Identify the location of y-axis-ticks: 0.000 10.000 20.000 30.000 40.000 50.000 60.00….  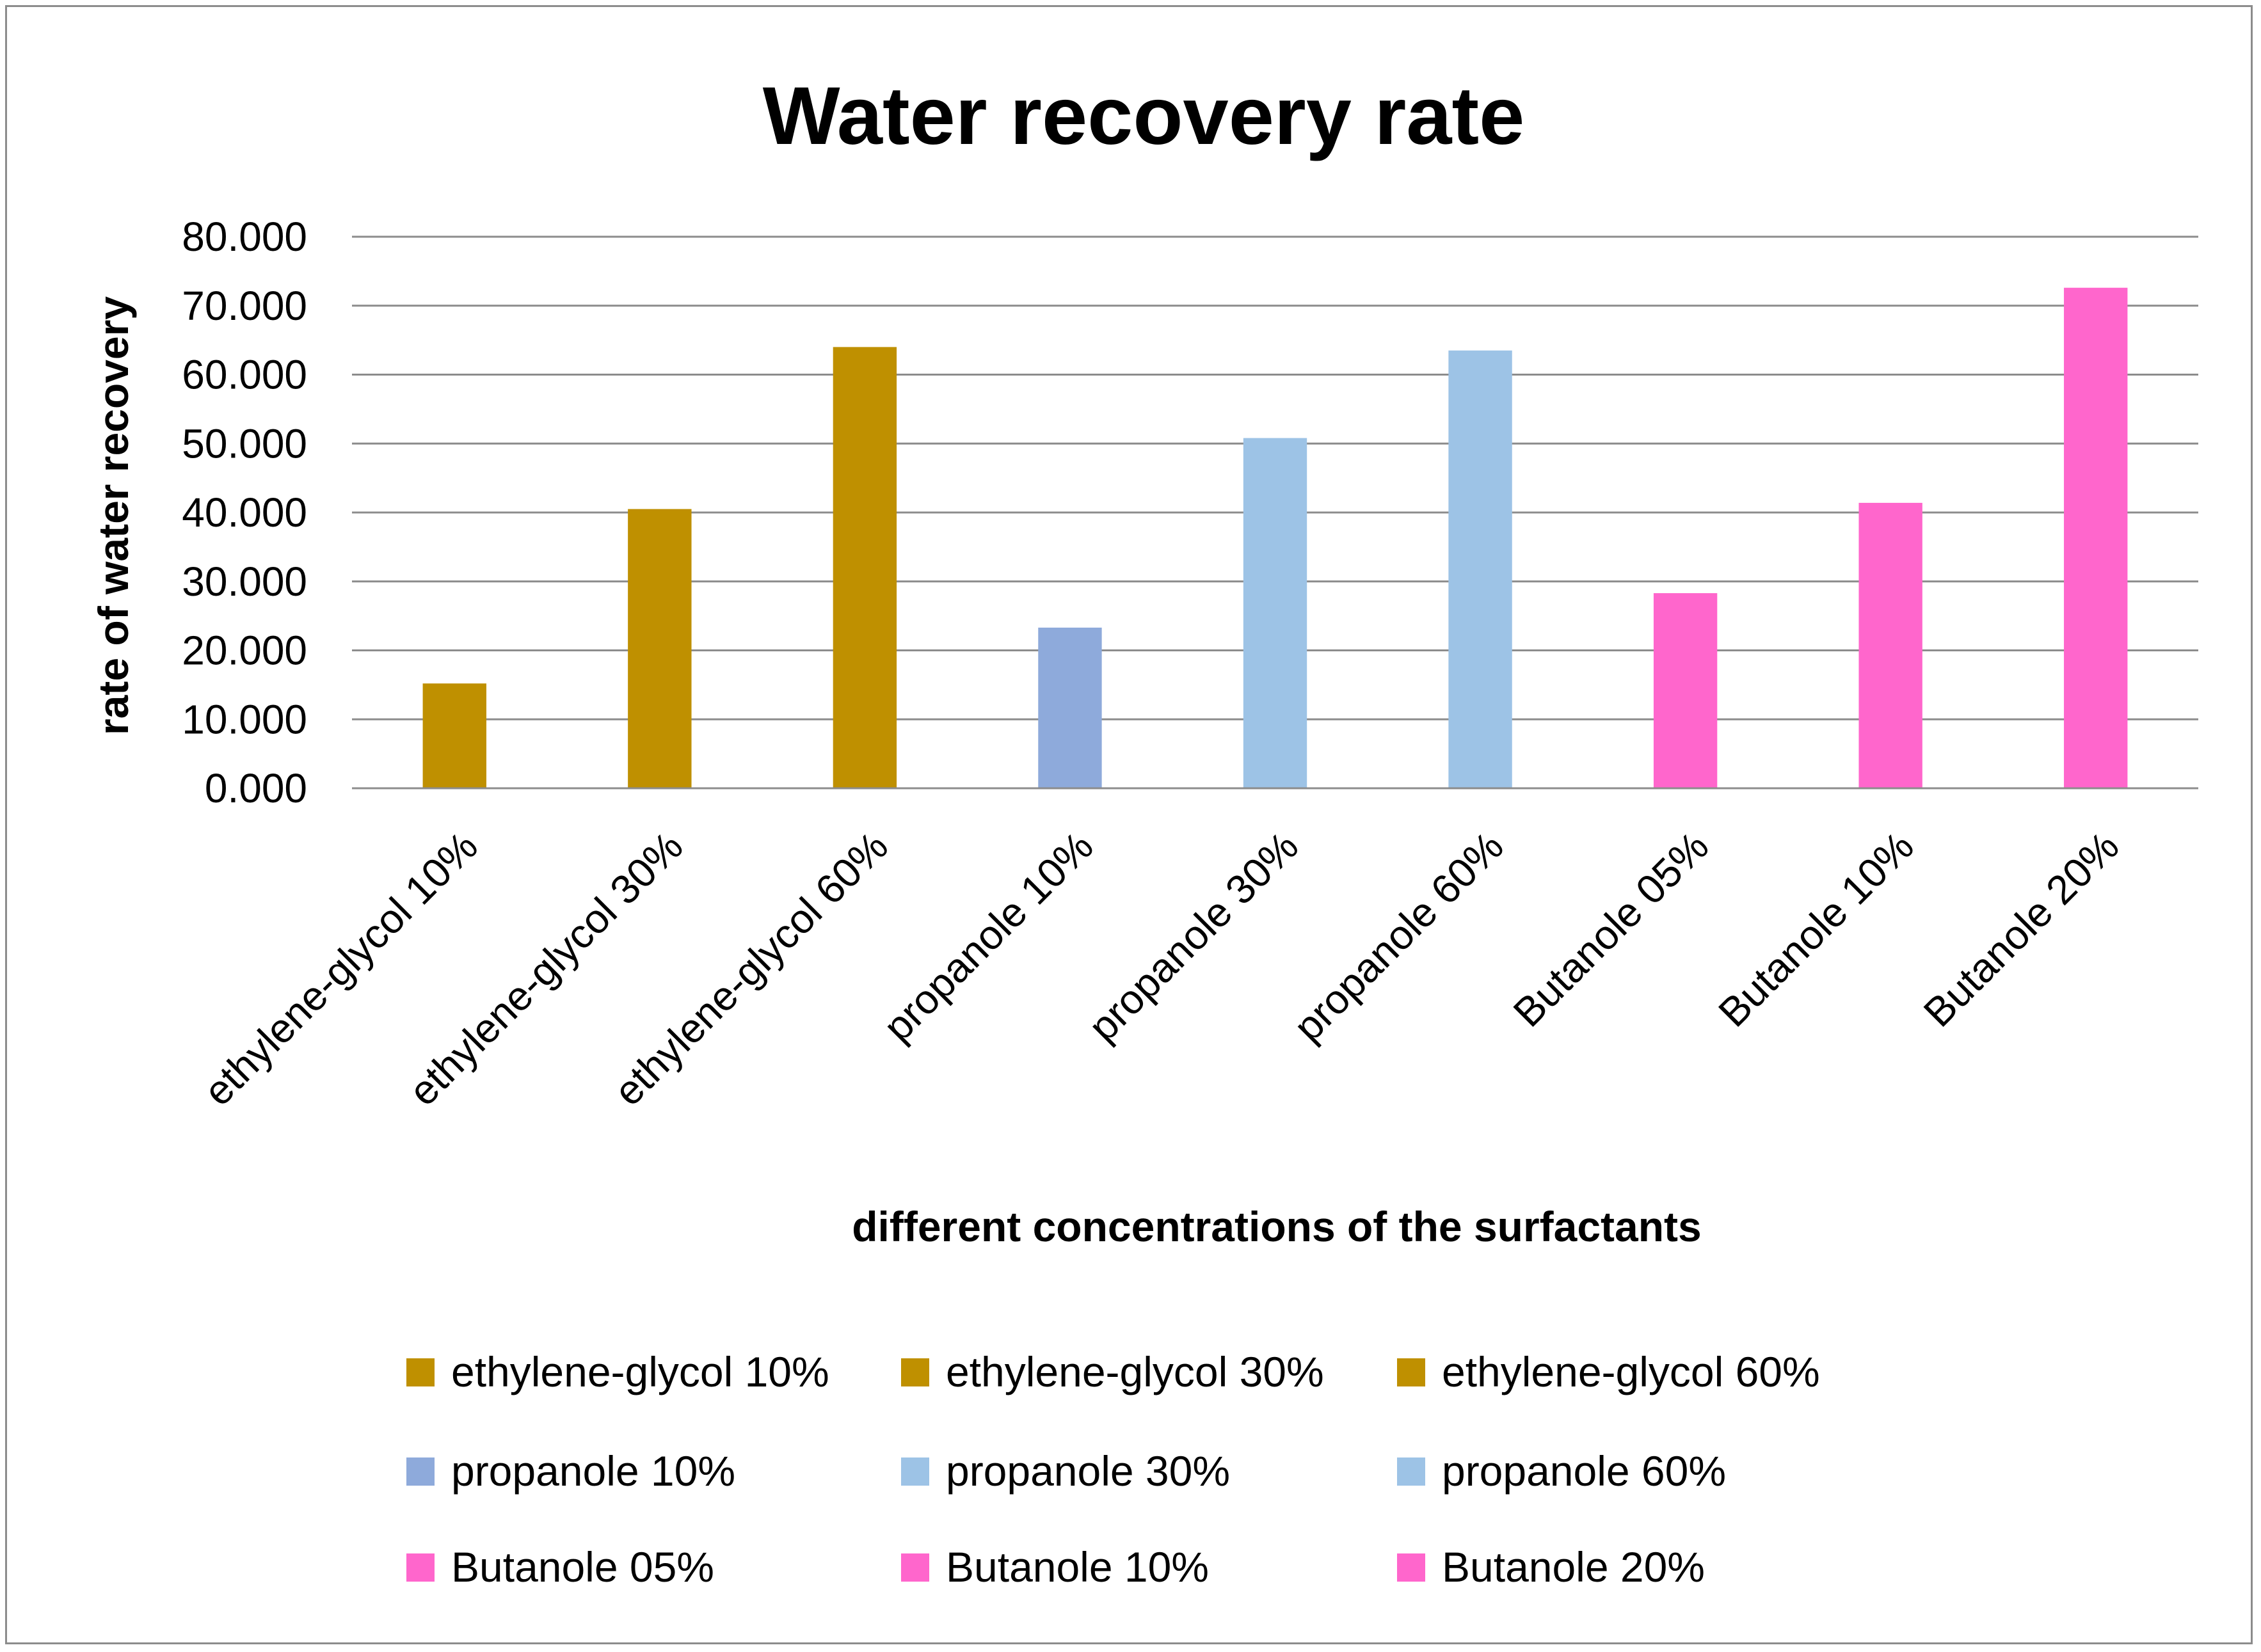
(244, 512).